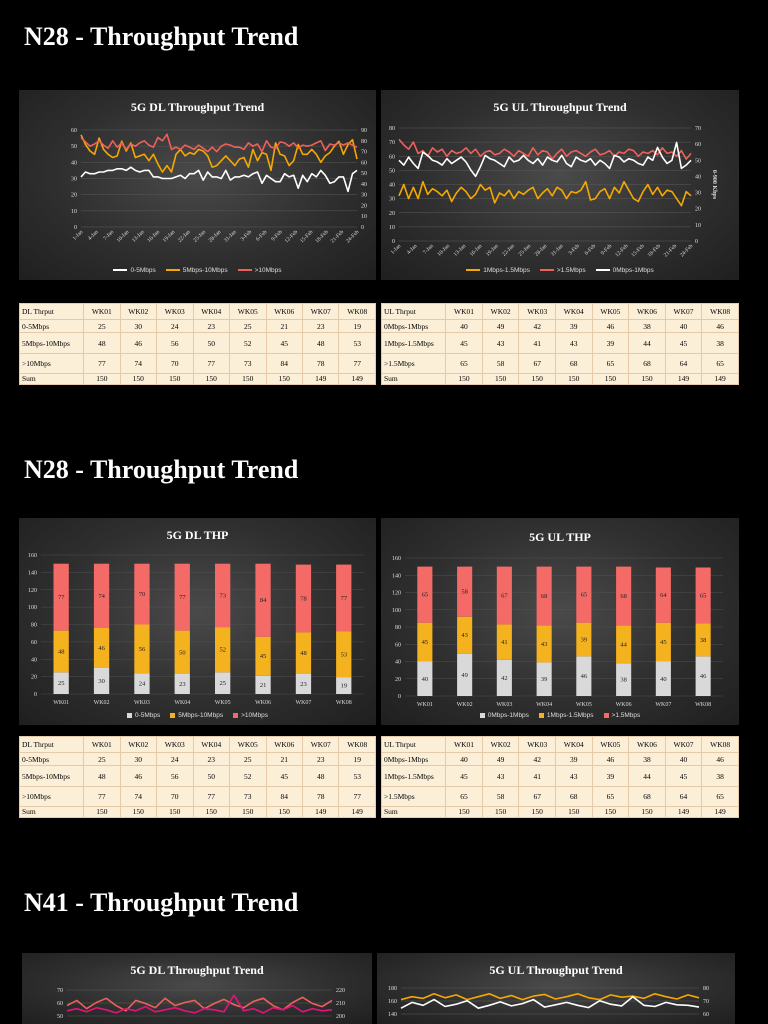 The height and width of the screenshot is (1024, 768). What do you see at coordinates (211, 311) in the screenshot?
I see `table-header-cell: WK04` at bounding box center [211, 311].